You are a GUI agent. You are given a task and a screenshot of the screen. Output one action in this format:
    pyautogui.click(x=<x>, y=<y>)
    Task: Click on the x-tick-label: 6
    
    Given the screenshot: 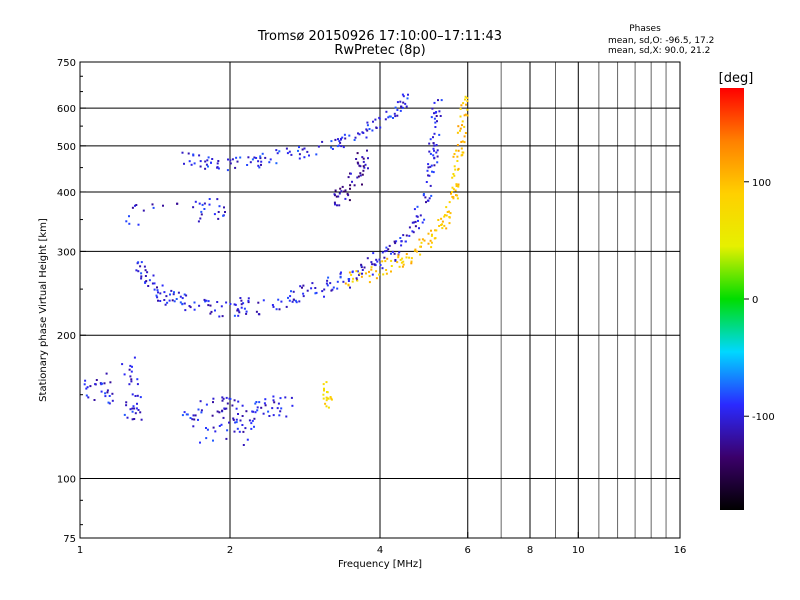 What is the action you would take?
    pyautogui.click(x=468, y=550)
    